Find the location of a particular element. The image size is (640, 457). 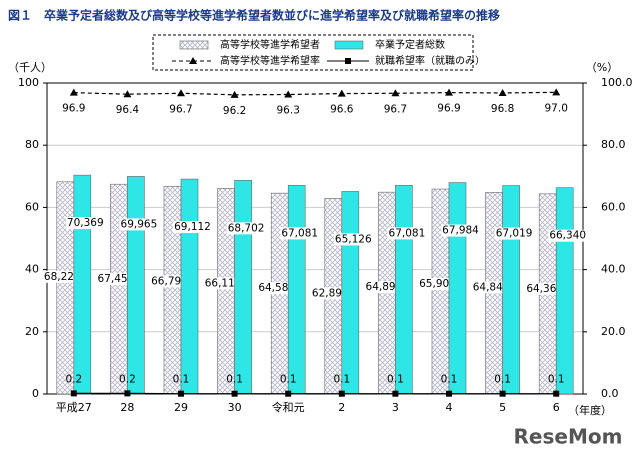

value-label: 64,898 is located at coordinates (384, 287).